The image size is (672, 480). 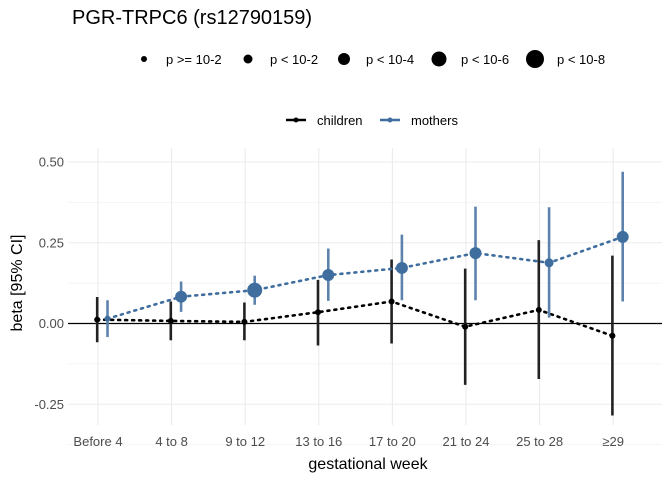 I want to click on y-tick-label: 0.00, so click(x=51, y=323).